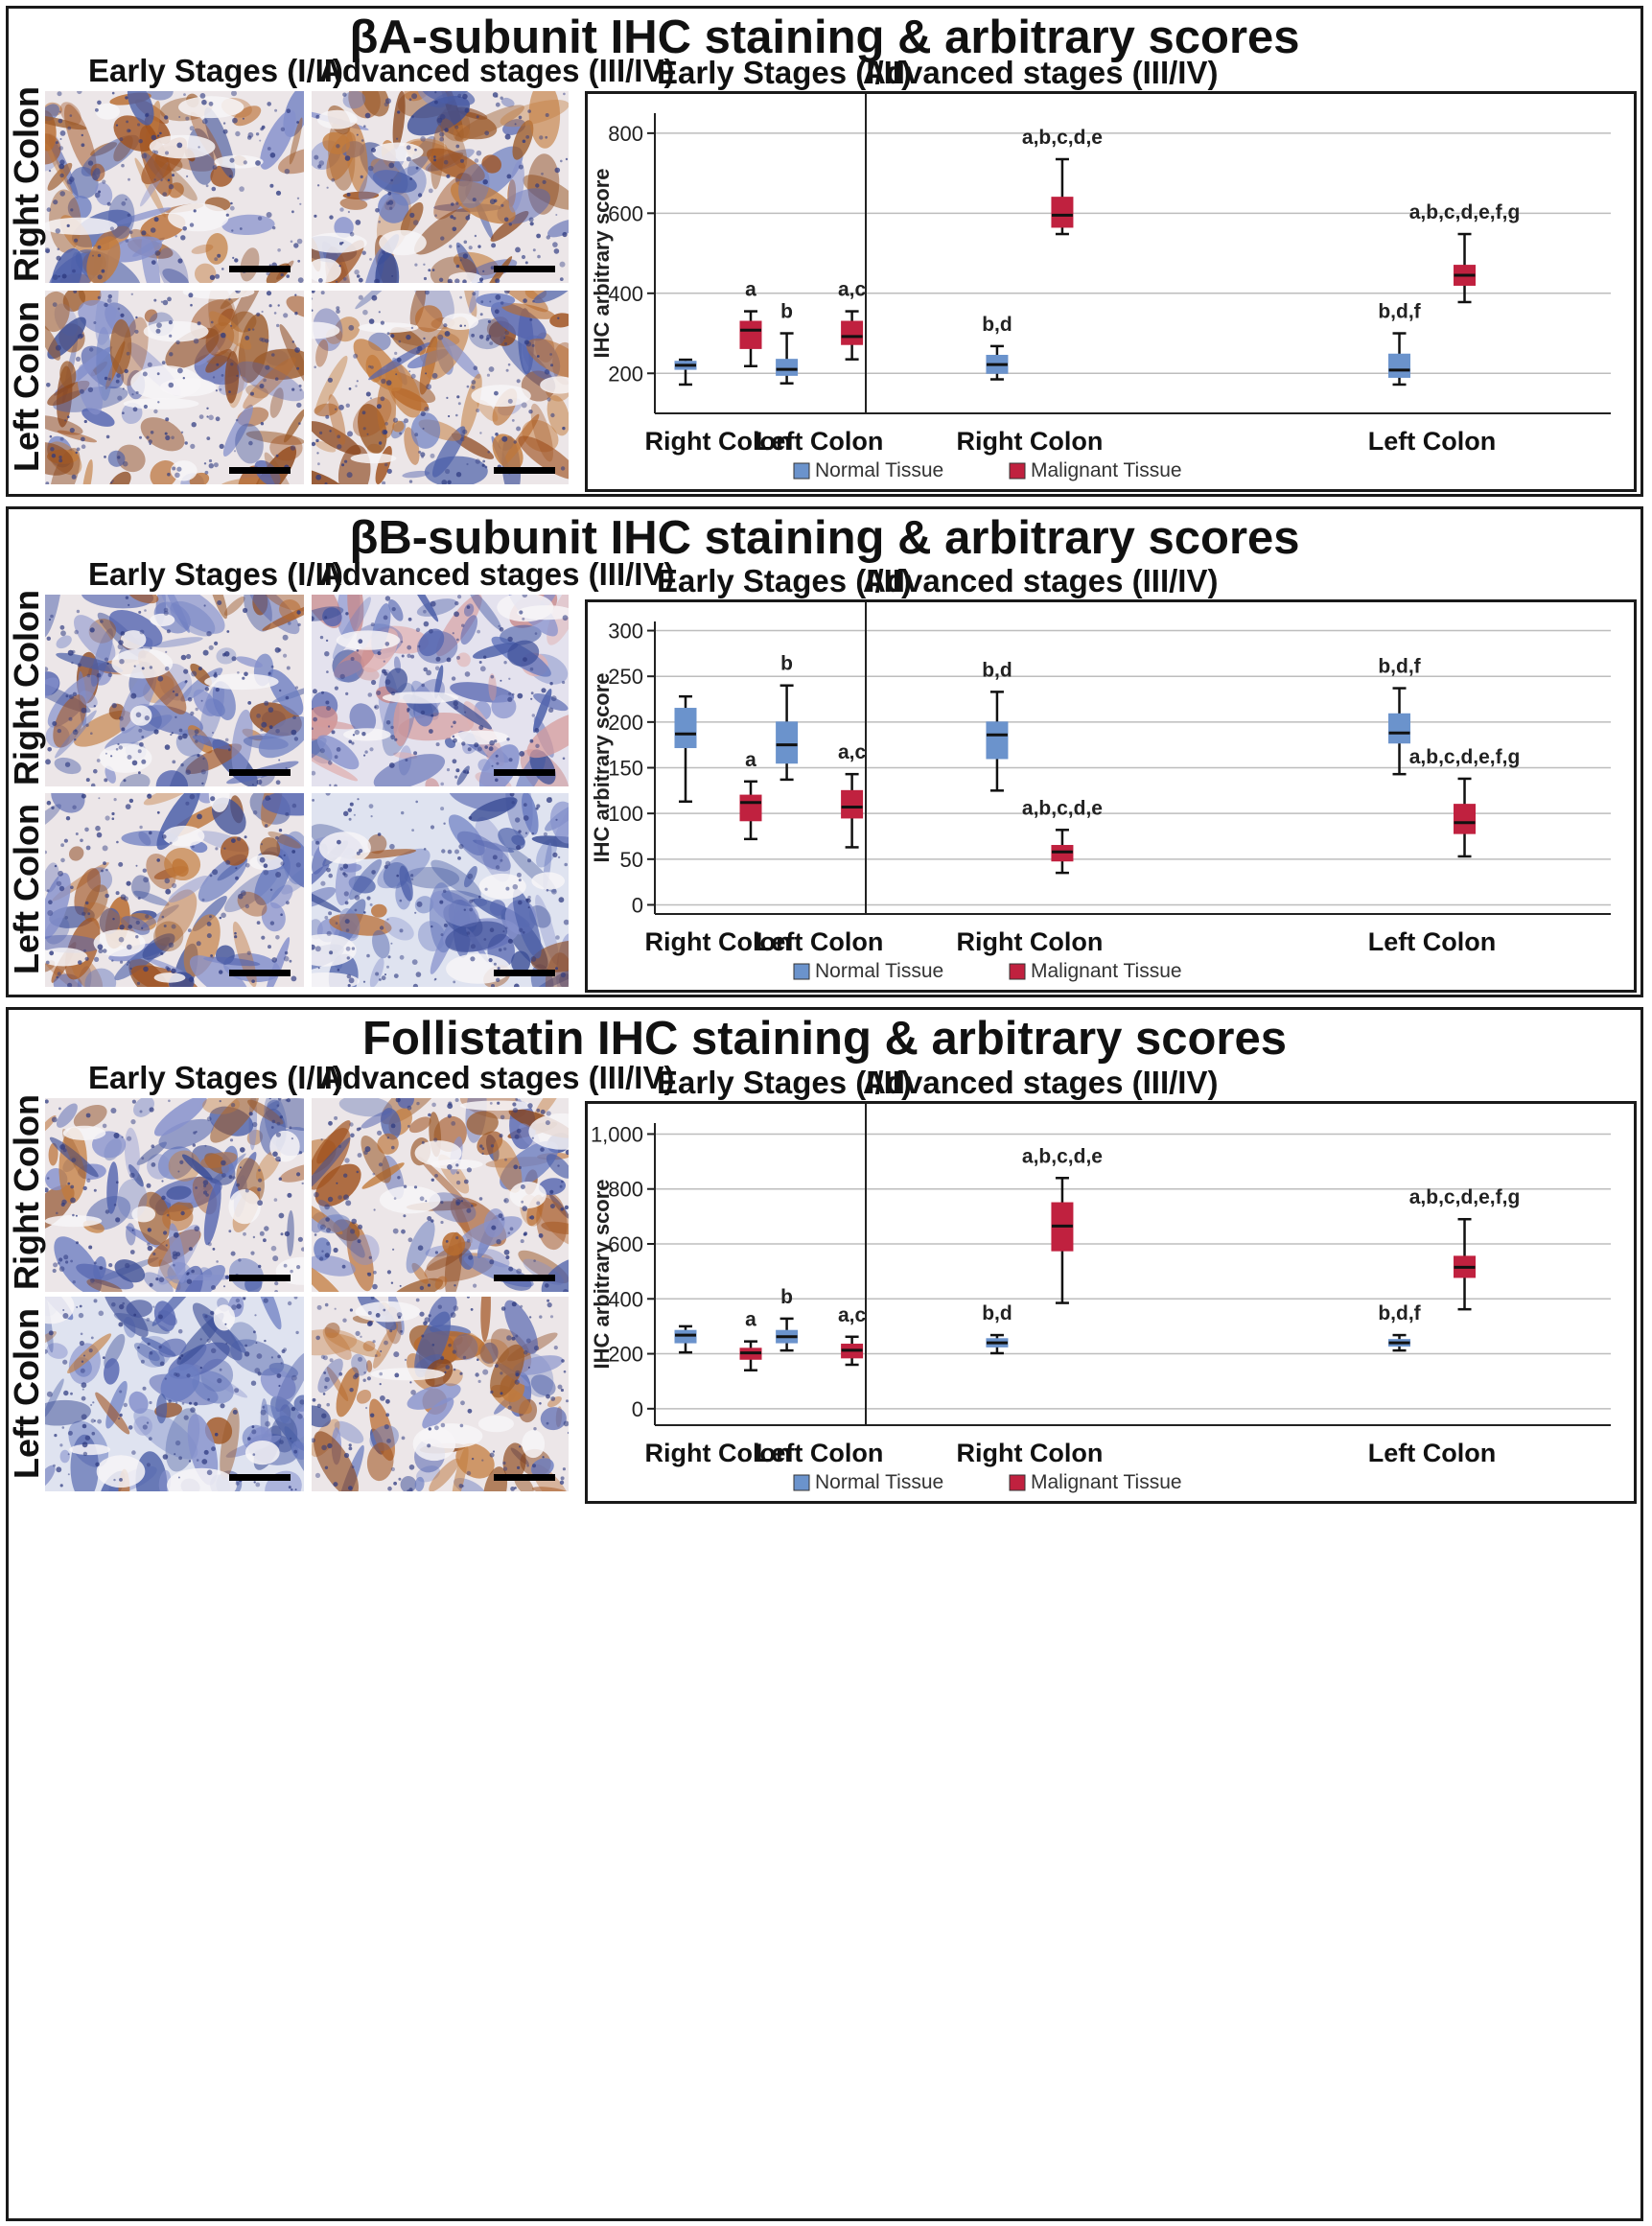  What do you see at coordinates (997, 347) in the screenshot?
I see `box-normal-group-2: b,d` at bounding box center [997, 347].